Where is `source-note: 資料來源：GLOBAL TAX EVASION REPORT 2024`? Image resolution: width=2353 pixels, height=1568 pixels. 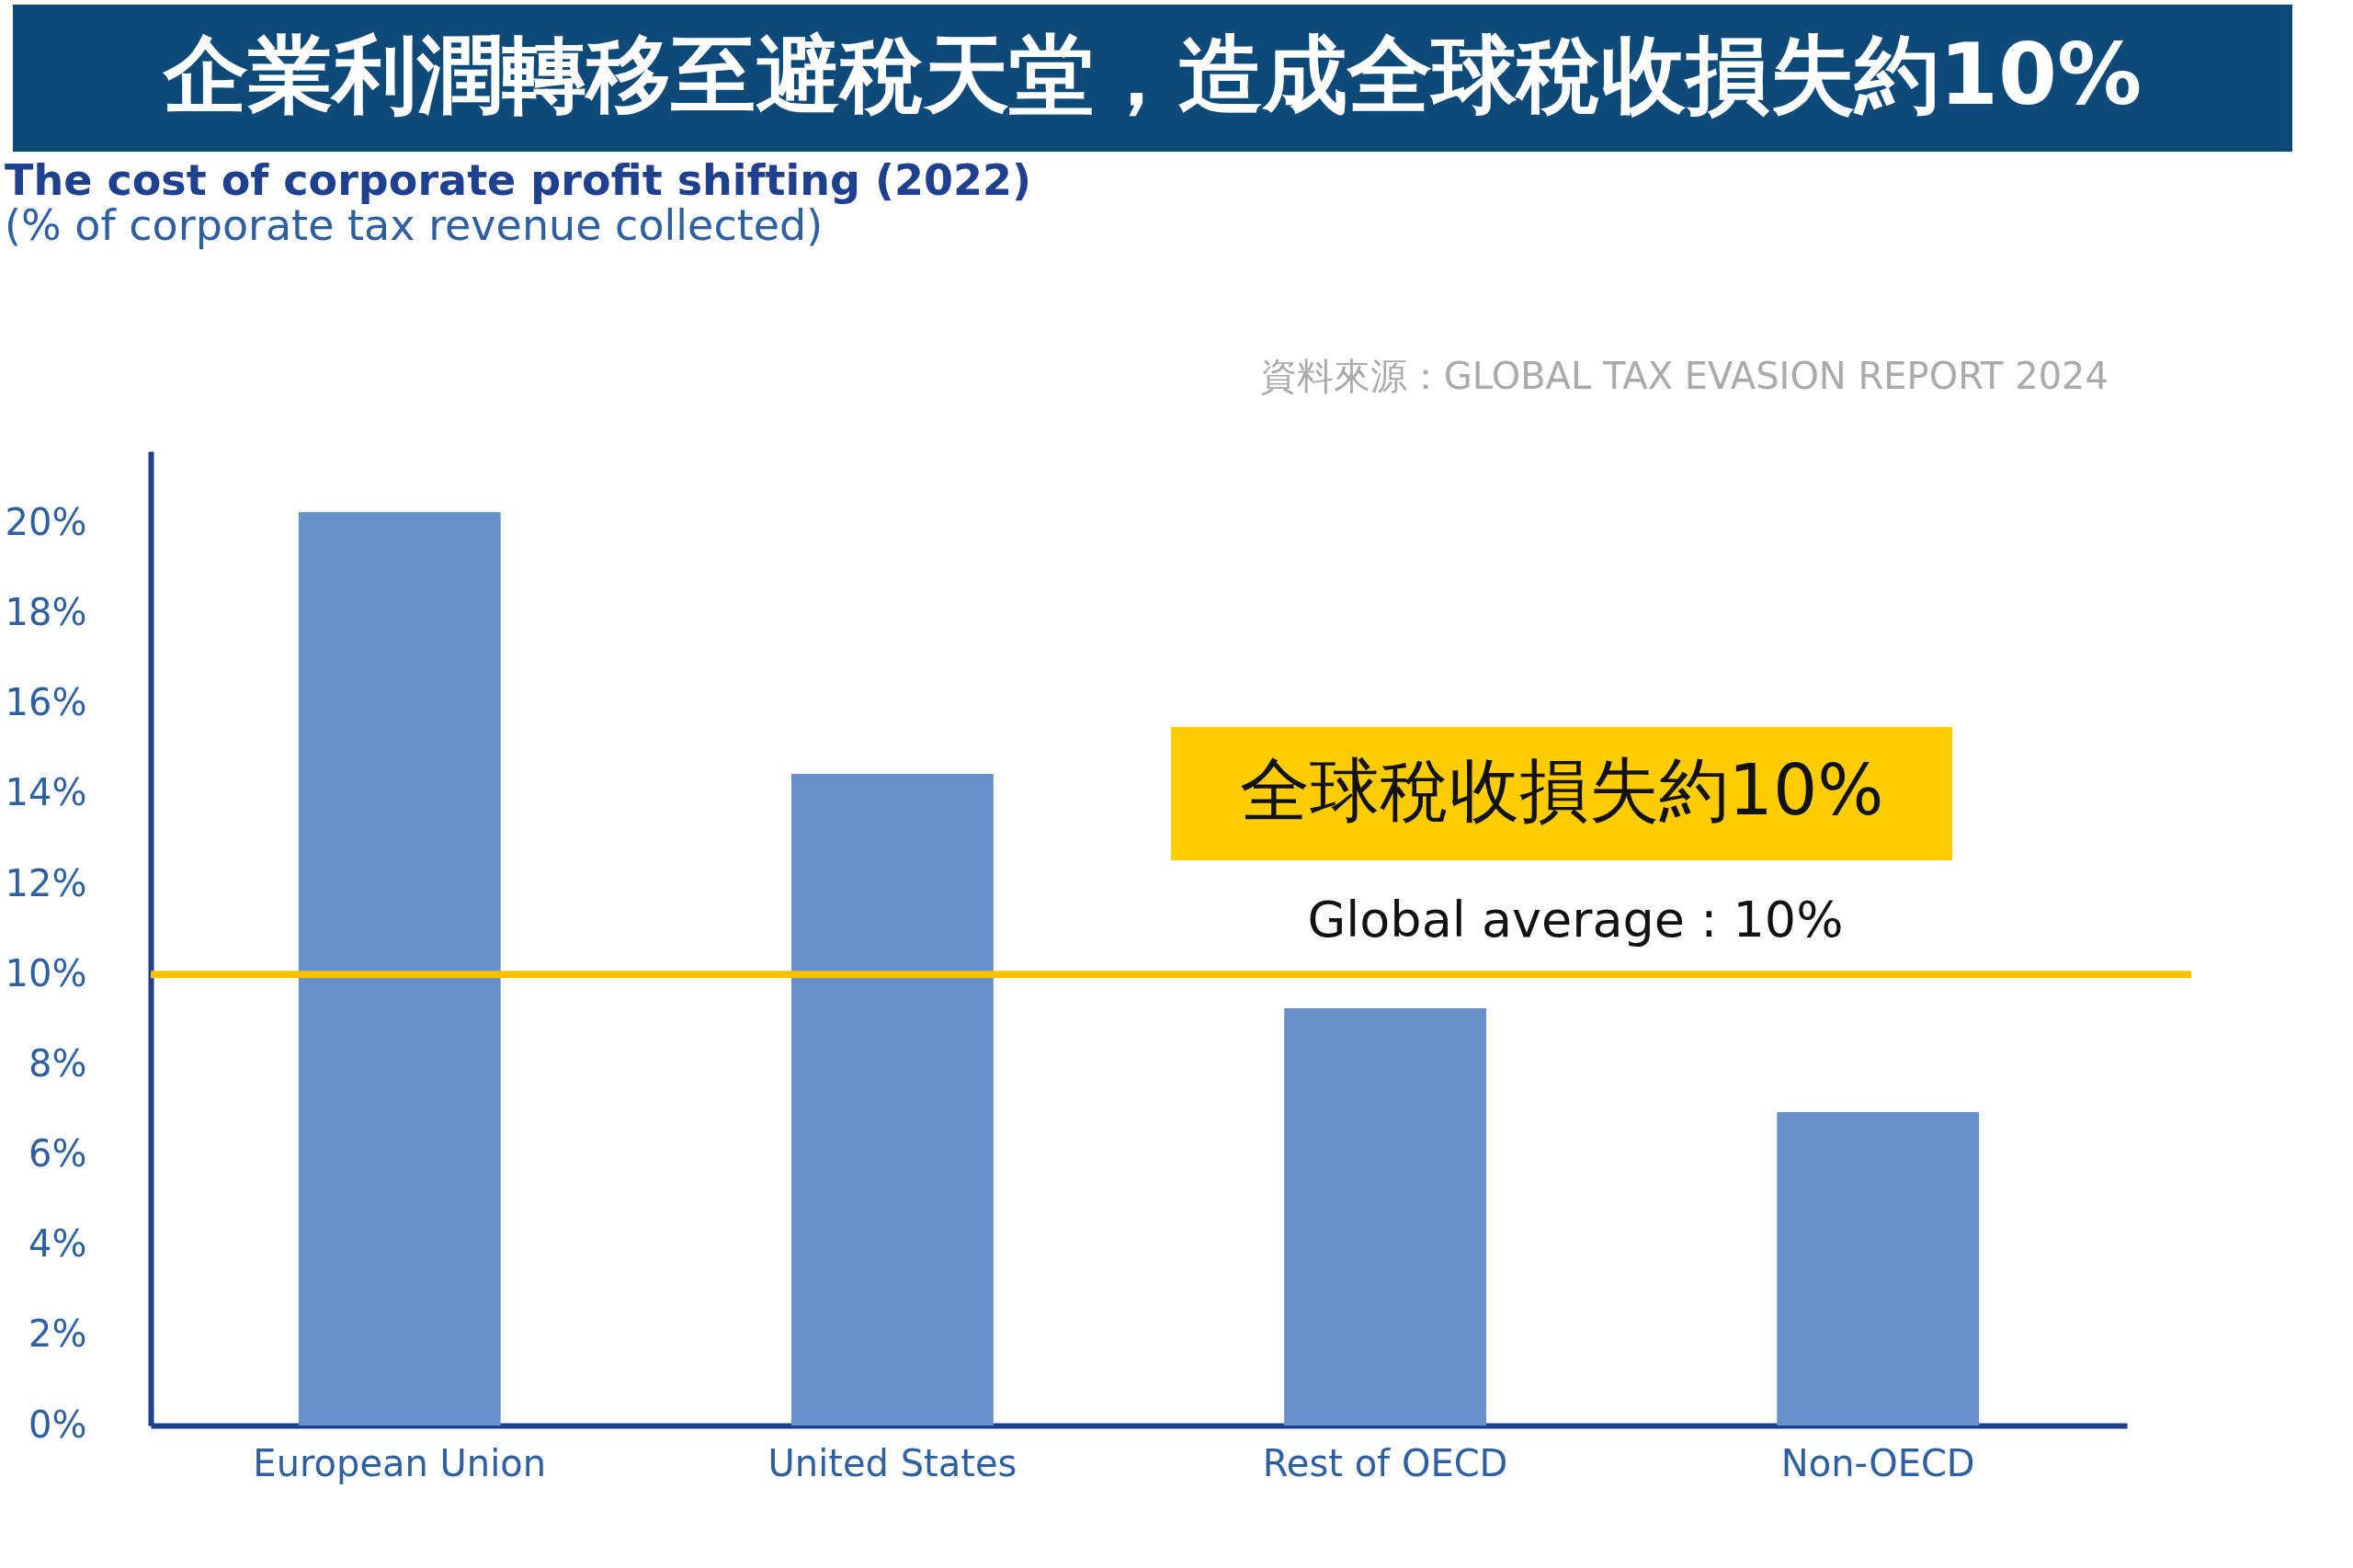 source-note: 資料來源：GLOBAL TAX EVASION REPORT 2024 is located at coordinates (1684, 376).